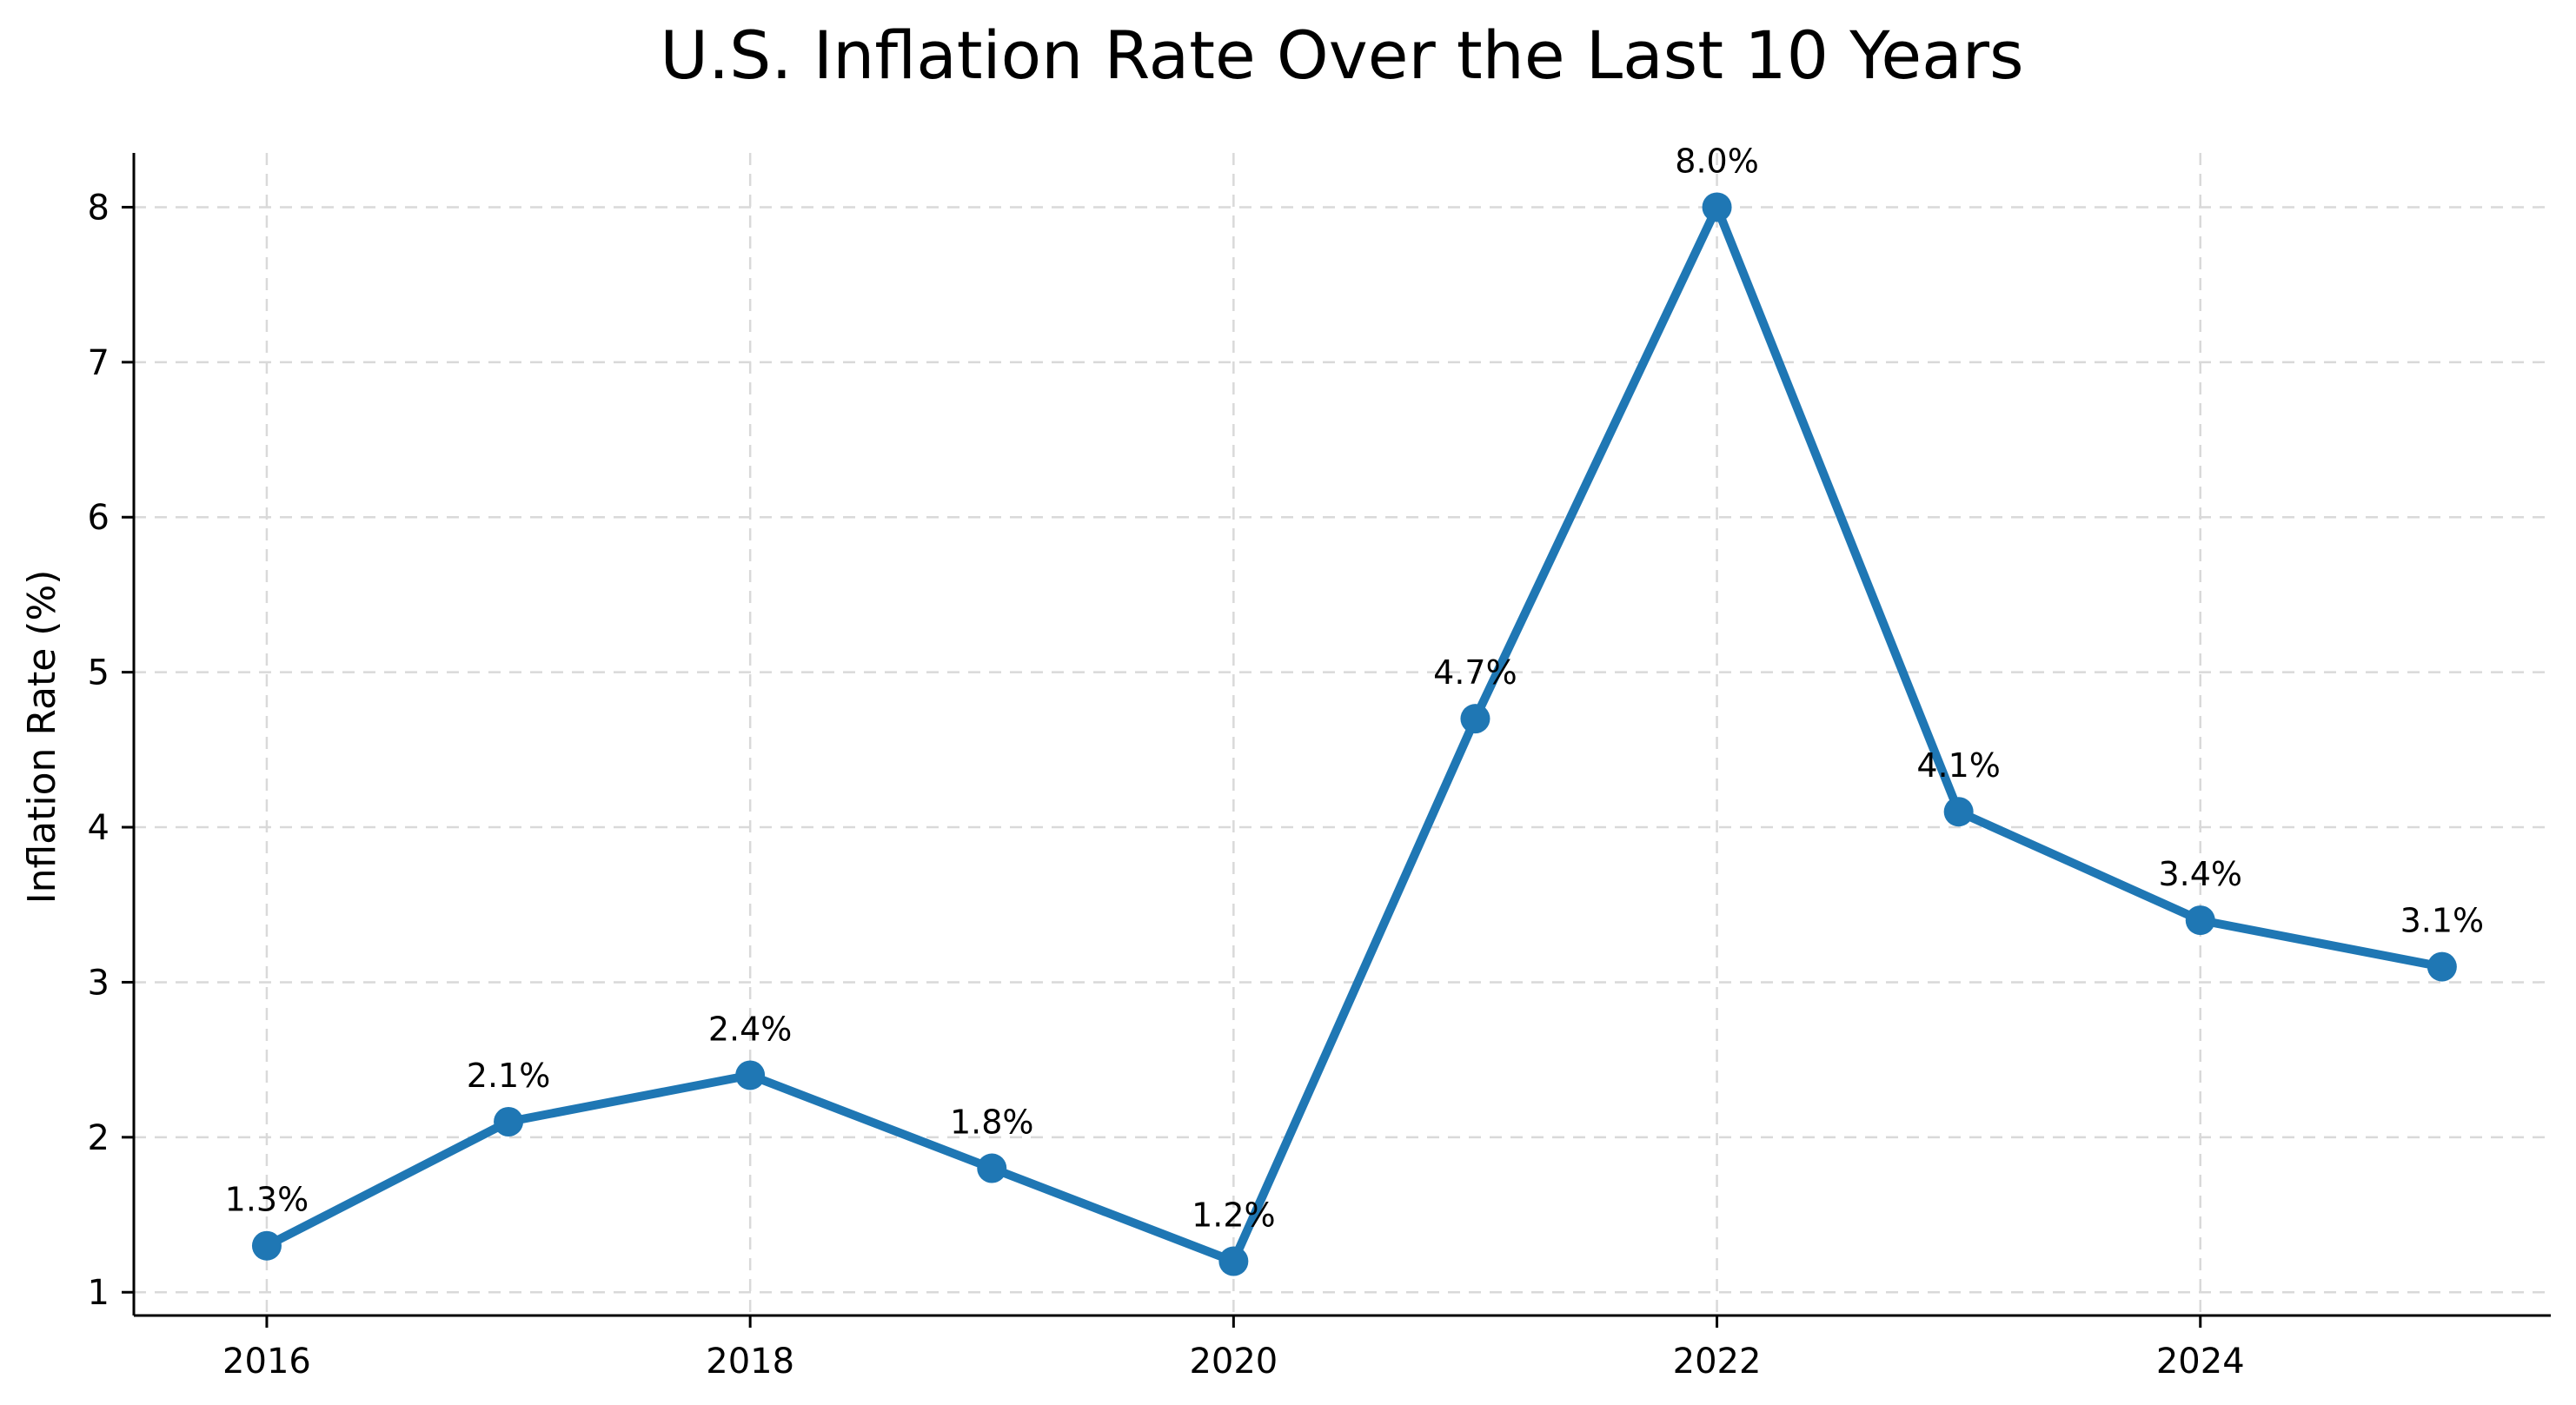 The image size is (2576, 1405). I want to click on y-axis-ticks: 1 2 3 4 5 6 7 8, so click(111, 751).